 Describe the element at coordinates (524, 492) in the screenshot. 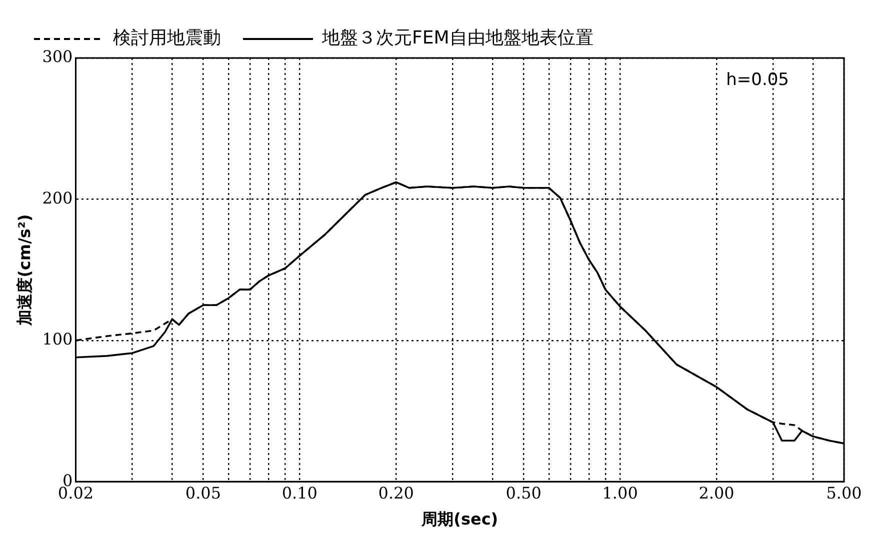

I see `x-tick-label: 0.50` at that location.